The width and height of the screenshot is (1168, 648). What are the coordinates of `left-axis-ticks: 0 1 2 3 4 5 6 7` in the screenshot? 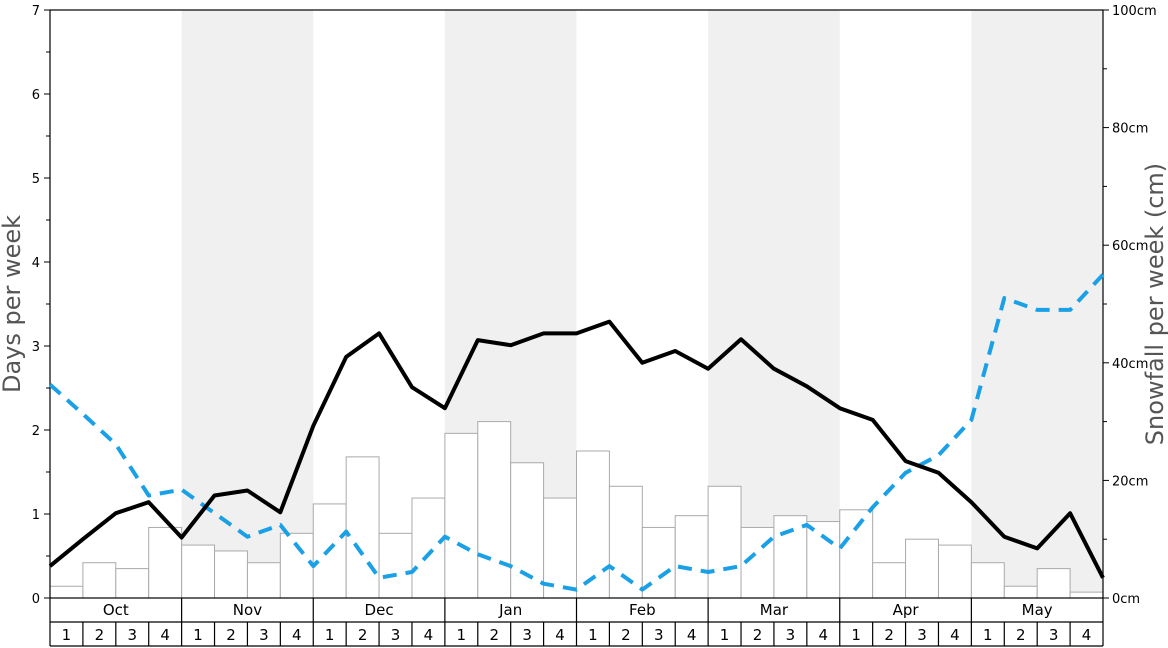 It's located at (41, 305).